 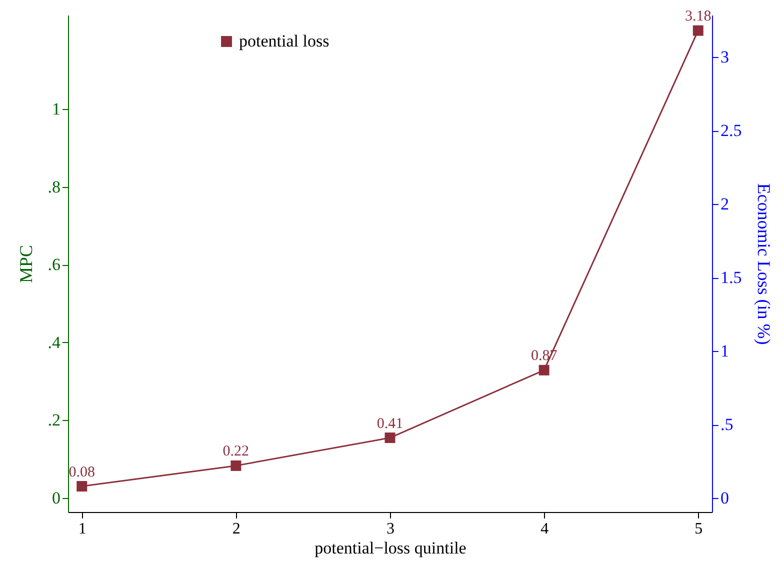 I want to click on data-label: 0.08, so click(x=81, y=472).